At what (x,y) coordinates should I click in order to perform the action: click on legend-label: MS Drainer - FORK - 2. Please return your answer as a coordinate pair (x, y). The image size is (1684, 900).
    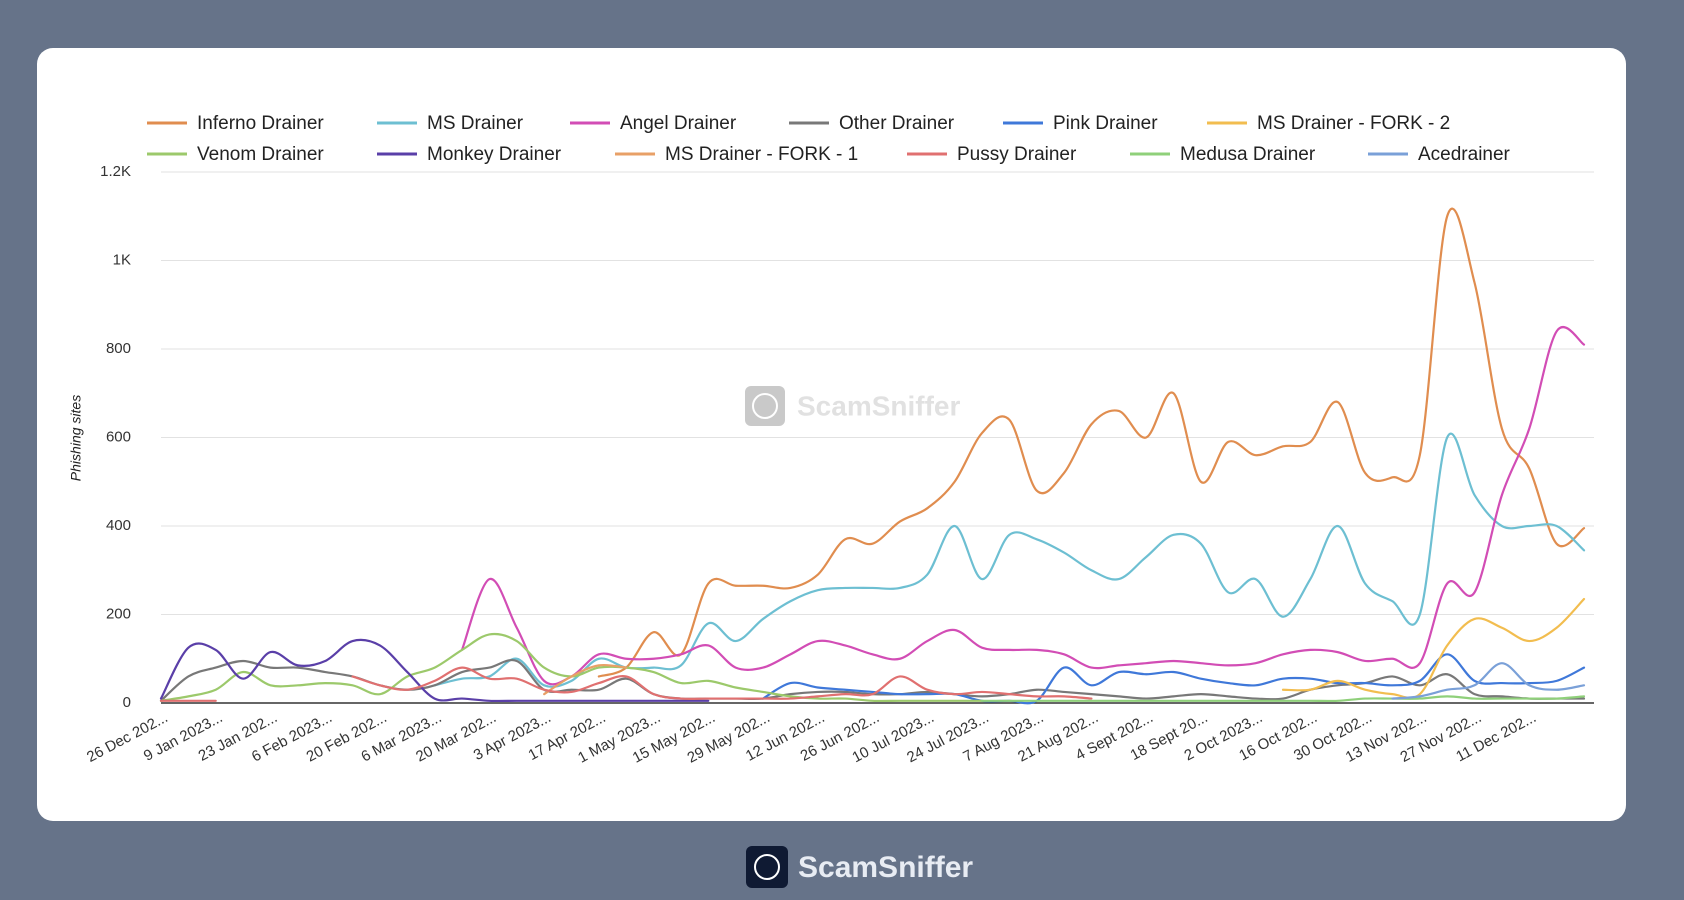
    Looking at the image, I should click on (1353, 123).